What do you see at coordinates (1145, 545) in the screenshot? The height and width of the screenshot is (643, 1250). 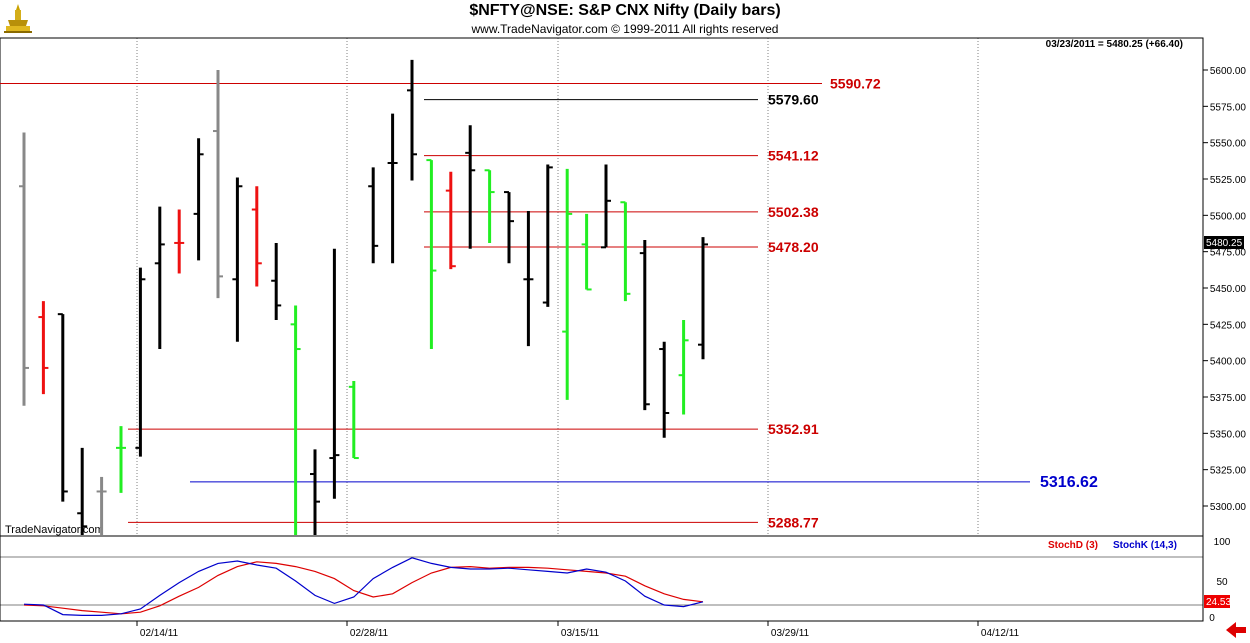 I see `legend-stoch-k: StochK (14,3)` at bounding box center [1145, 545].